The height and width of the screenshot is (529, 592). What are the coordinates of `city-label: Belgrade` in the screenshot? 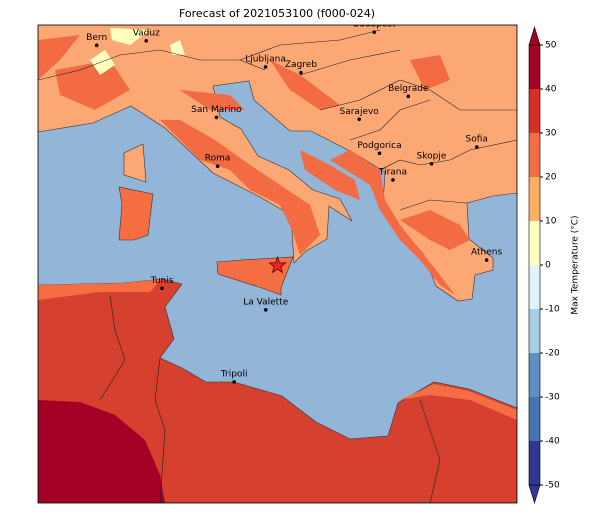 It's located at (408, 89).